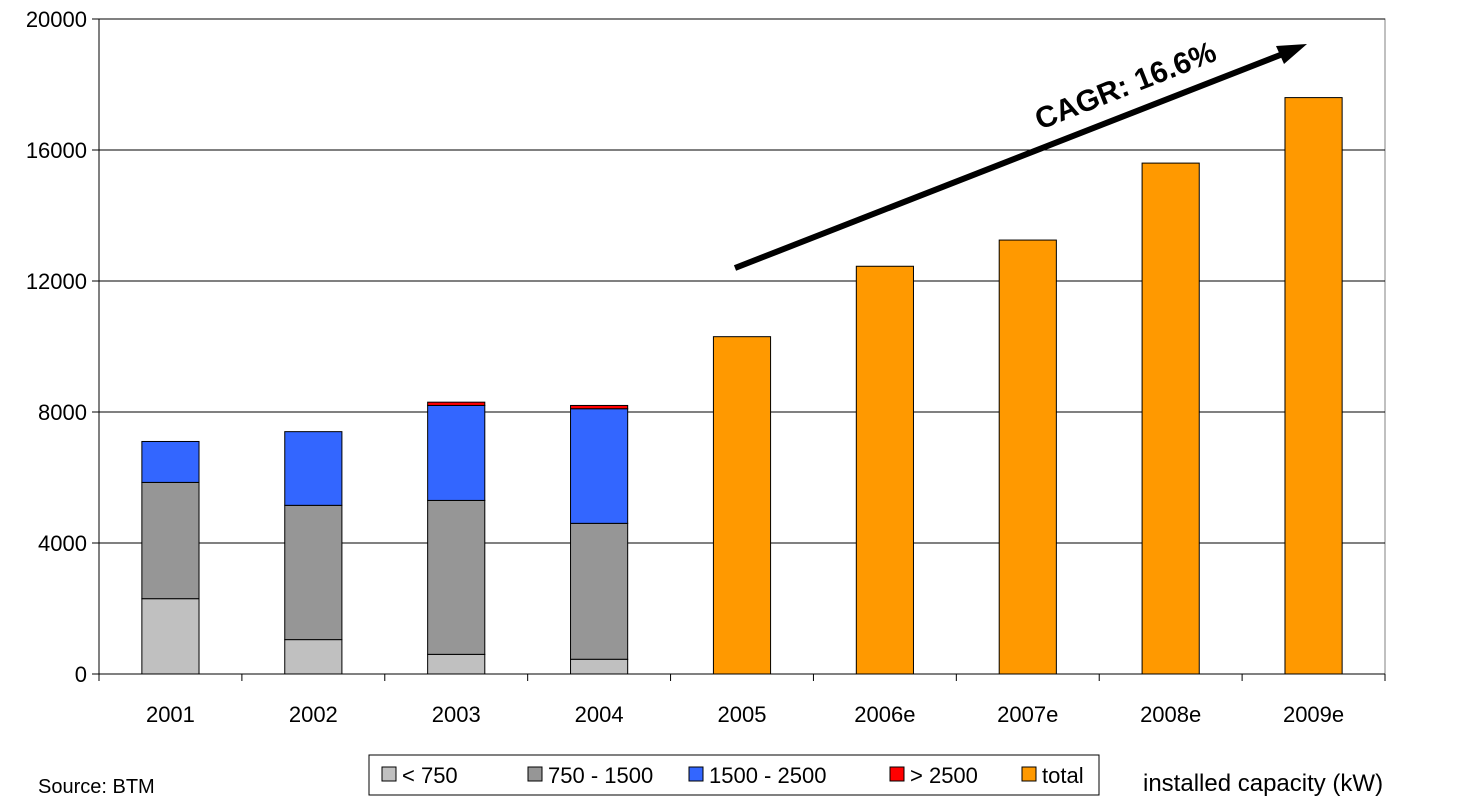 The image size is (1475, 801). Describe the element at coordinates (56, 150) in the screenshot. I see `y-tick-label: 16000` at that location.